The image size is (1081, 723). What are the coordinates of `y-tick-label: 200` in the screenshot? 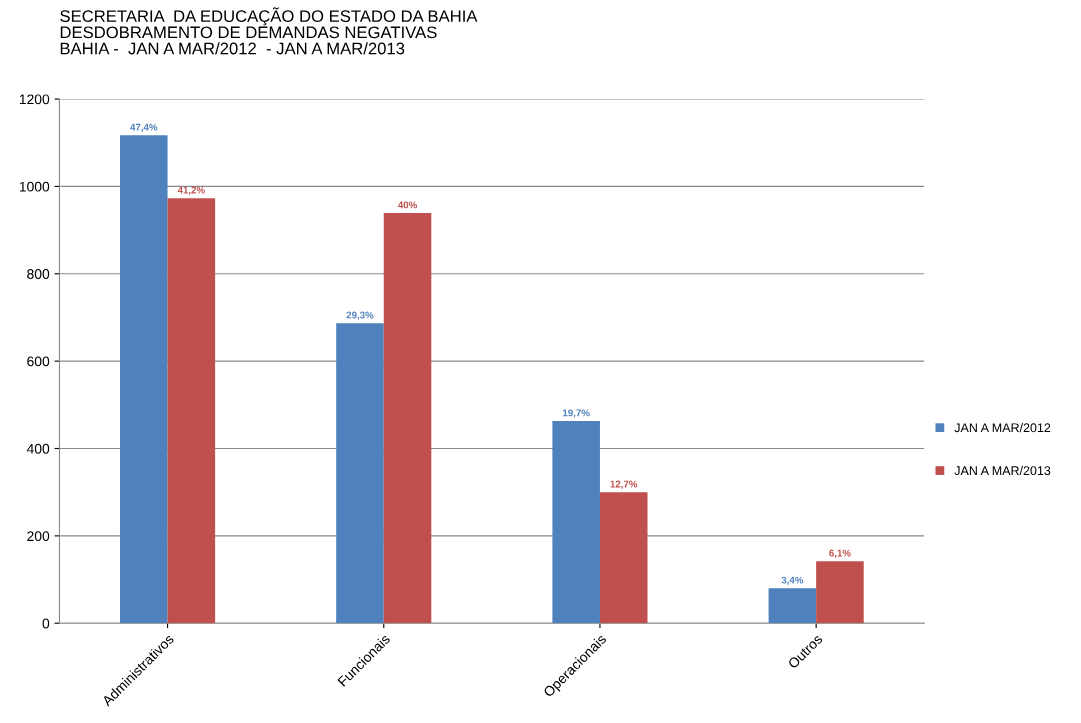 It's located at (38, 536).